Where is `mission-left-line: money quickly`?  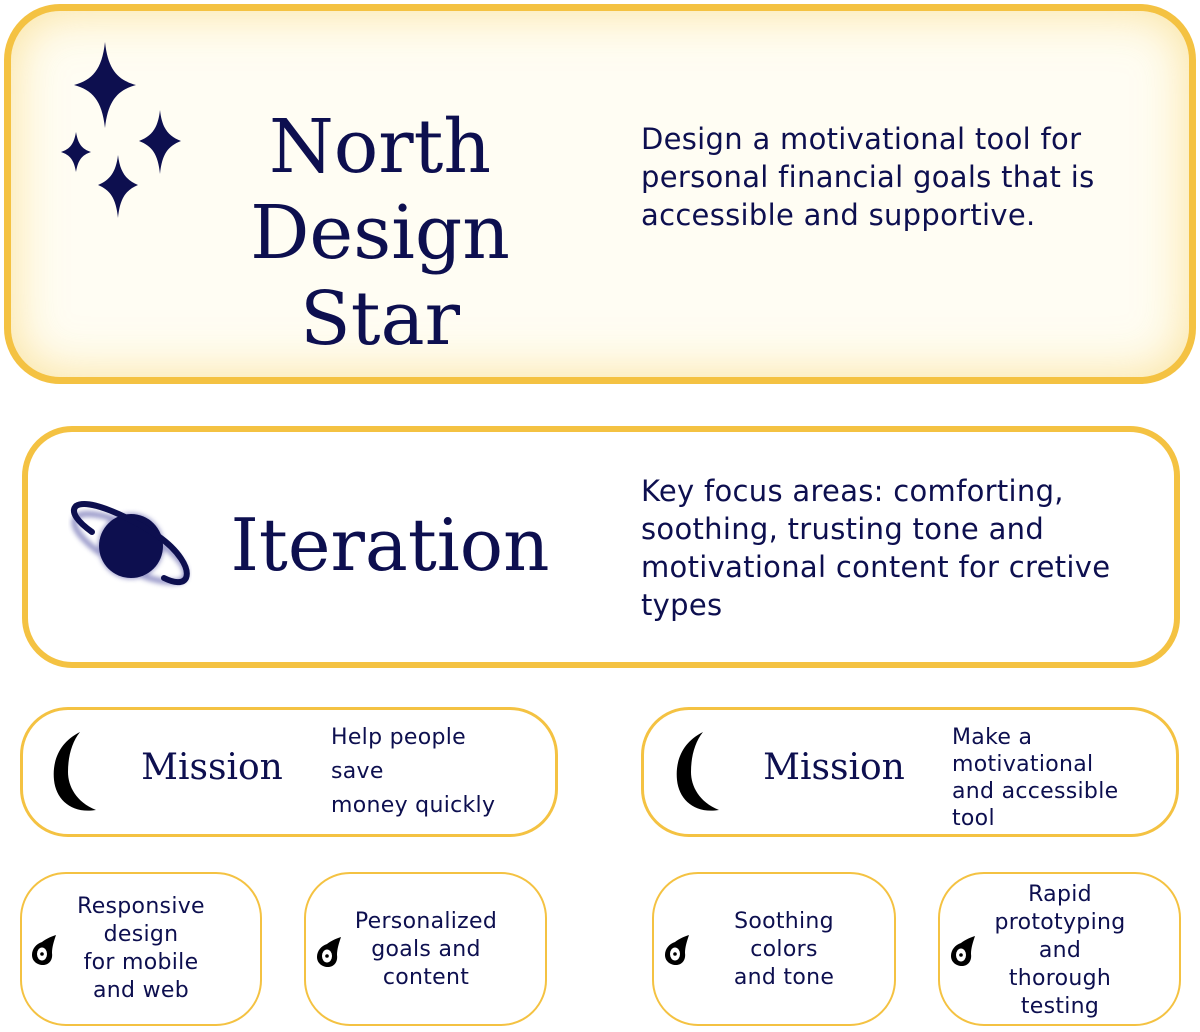
mission-left-line: money quickly is located at coordinates (413, 805).